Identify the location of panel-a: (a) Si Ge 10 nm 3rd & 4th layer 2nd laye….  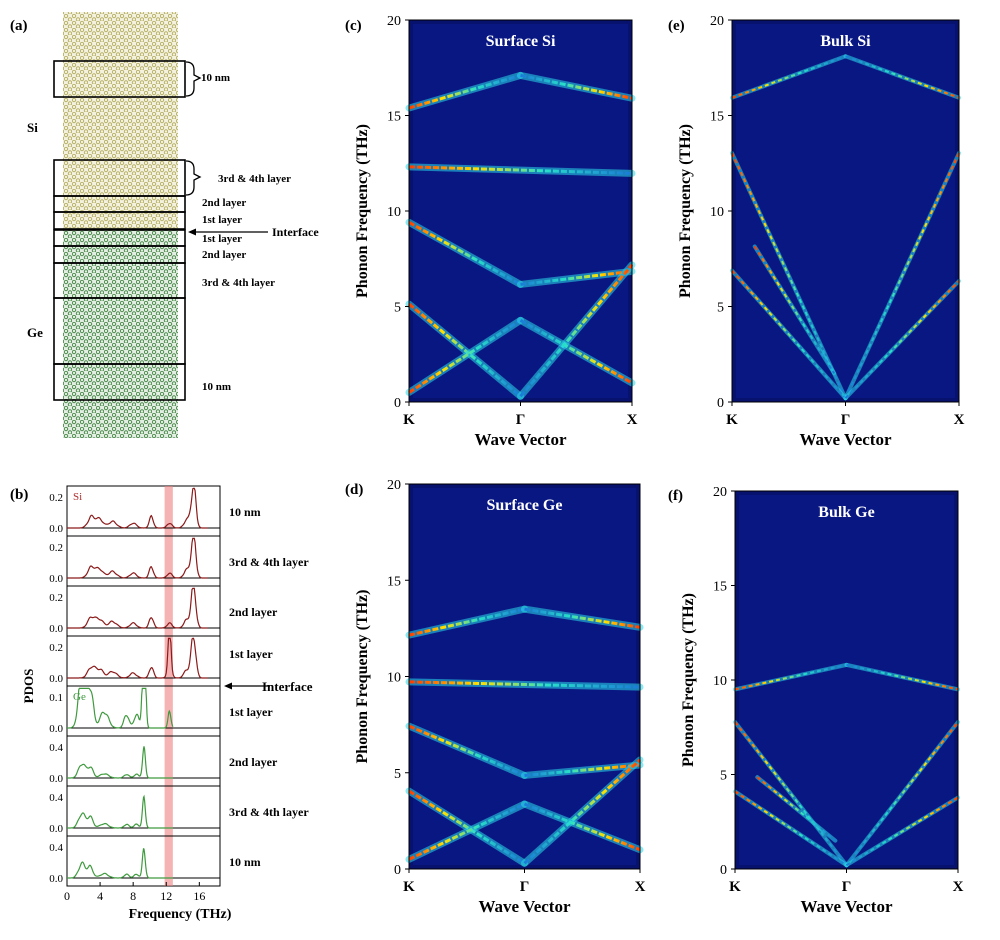
(164, 225).